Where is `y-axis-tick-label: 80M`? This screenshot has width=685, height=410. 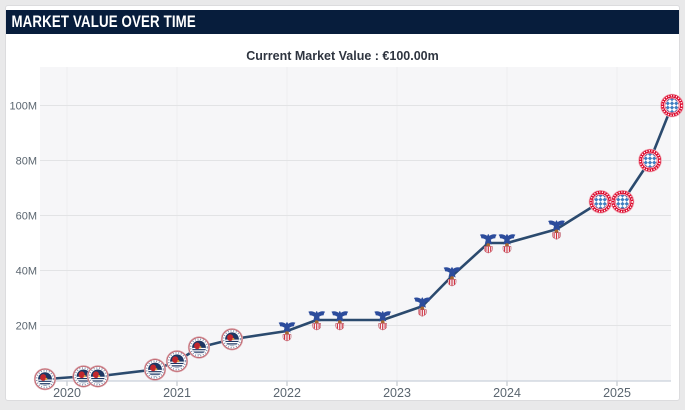 y-axis-tick-label: 80M is located at coordinates (26, 162).